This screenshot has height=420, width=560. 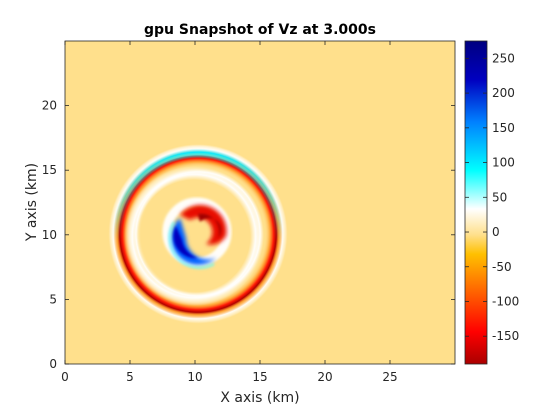 What do you see at coordinates (503, 163) in the screenshot?
I see `colorbar-tick-label: 100` at bounding box center [503, 163].